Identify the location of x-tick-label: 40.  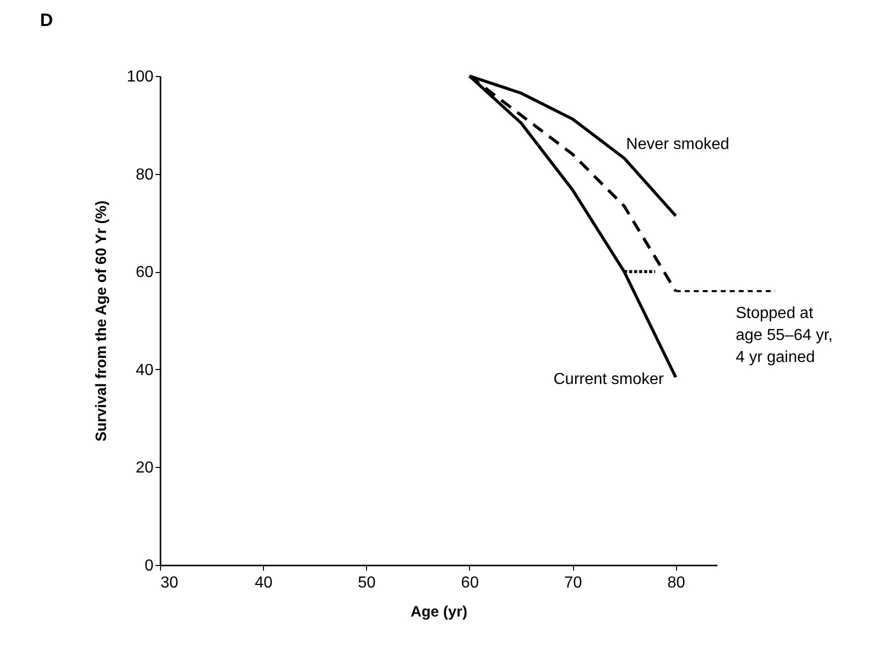
(263, 583).